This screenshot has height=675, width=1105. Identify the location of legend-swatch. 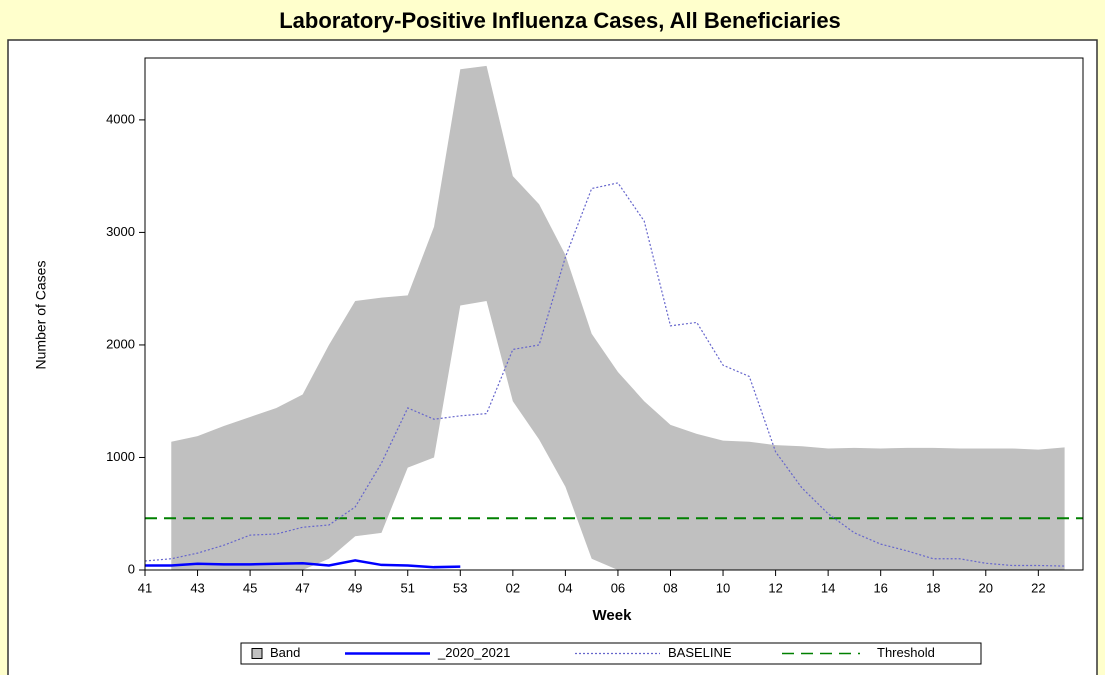
(257, 653).